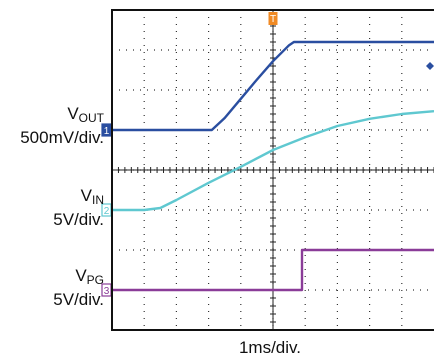 This screenshot has width=434, height=362. What do you see at coordinates (107, 131) in the screenshot?
I see `vout-marker-text: 1` at bounding box center [107, 131].